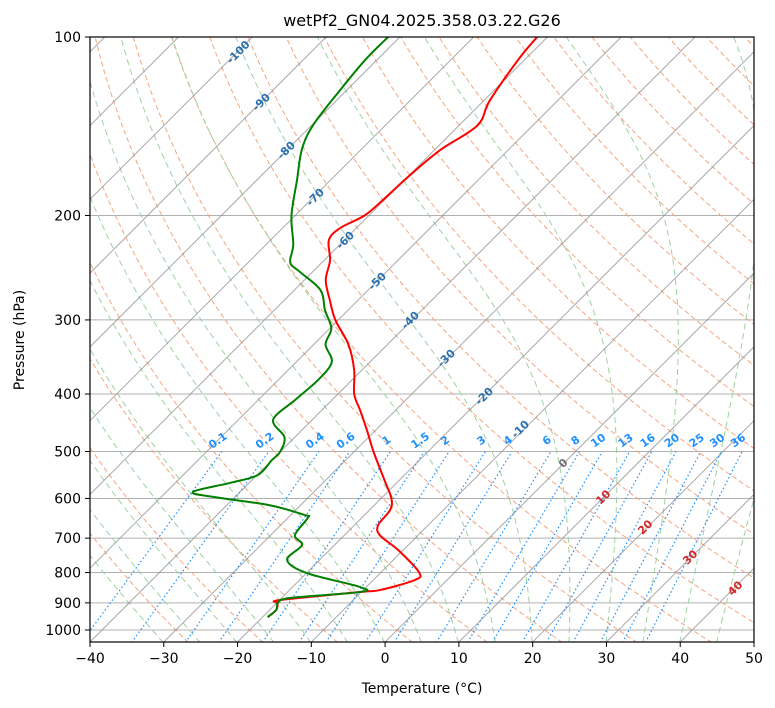 The height and width of the screenshot is (708, 775). What do you see at coordinates (67, 539) in the screenshot?
I see `y-tick-label: 700` at bounding box center [67, 539].